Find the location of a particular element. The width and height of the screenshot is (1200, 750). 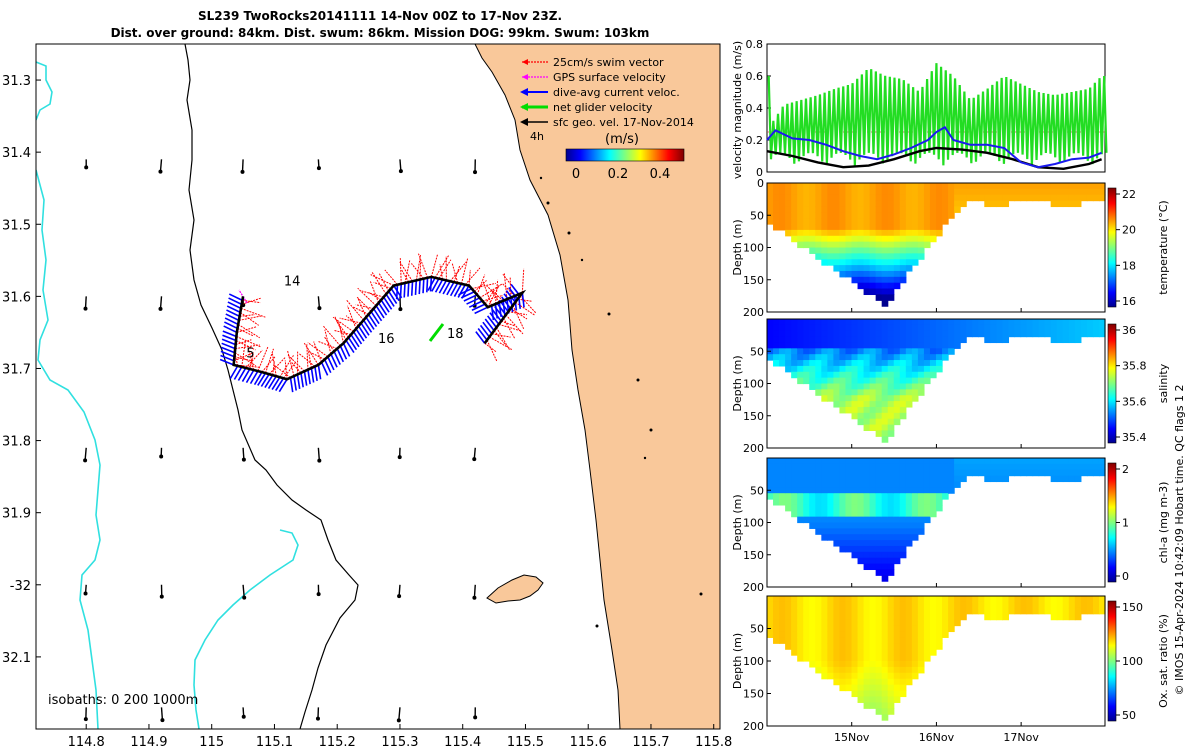

map-y-tick-label: 31.7 is located at coordinates (16, 369).